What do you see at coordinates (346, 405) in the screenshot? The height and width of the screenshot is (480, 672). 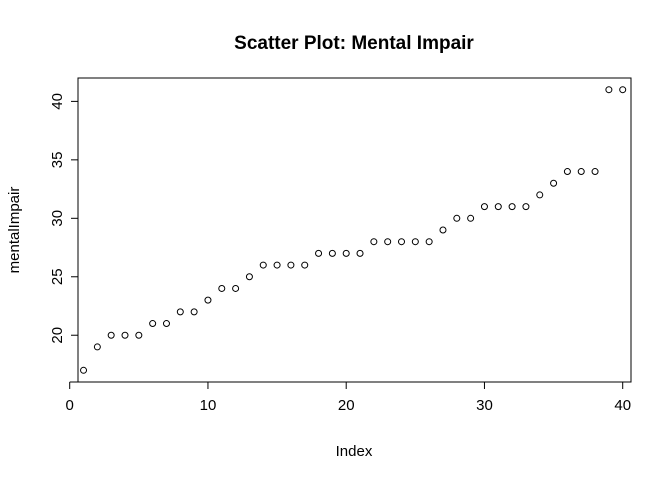 I see `x-tick-label: 20` at bounding box center [346, 405].